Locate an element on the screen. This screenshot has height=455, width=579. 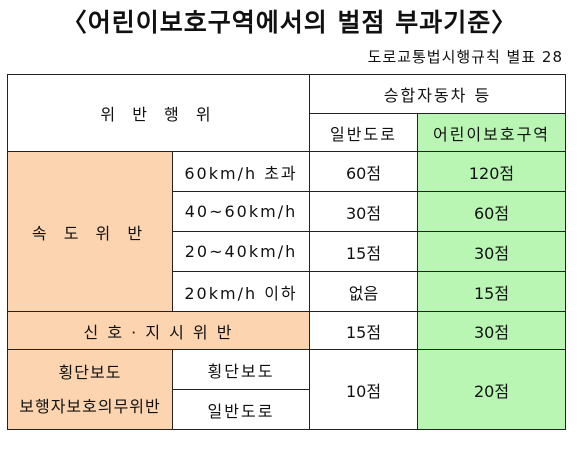
regulation-reference: 도로교통법시행규칙 별표 28 is located at coordinates (465, 57).